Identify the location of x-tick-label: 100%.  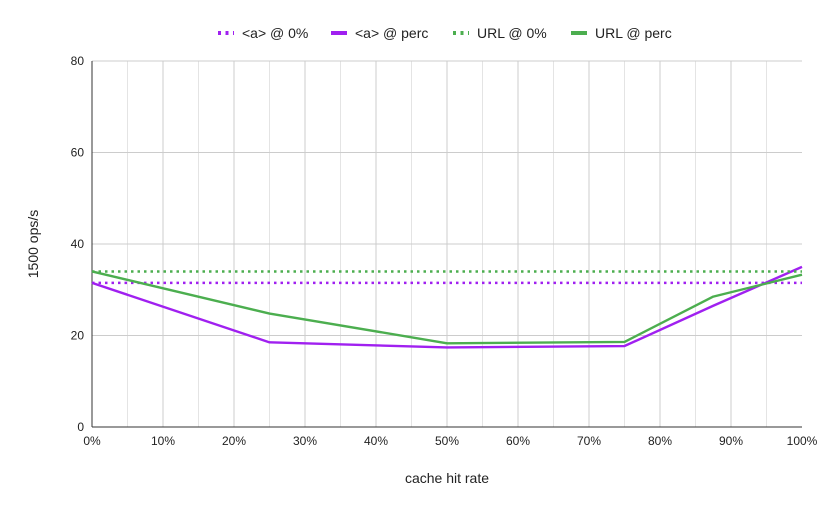
(802, 441).